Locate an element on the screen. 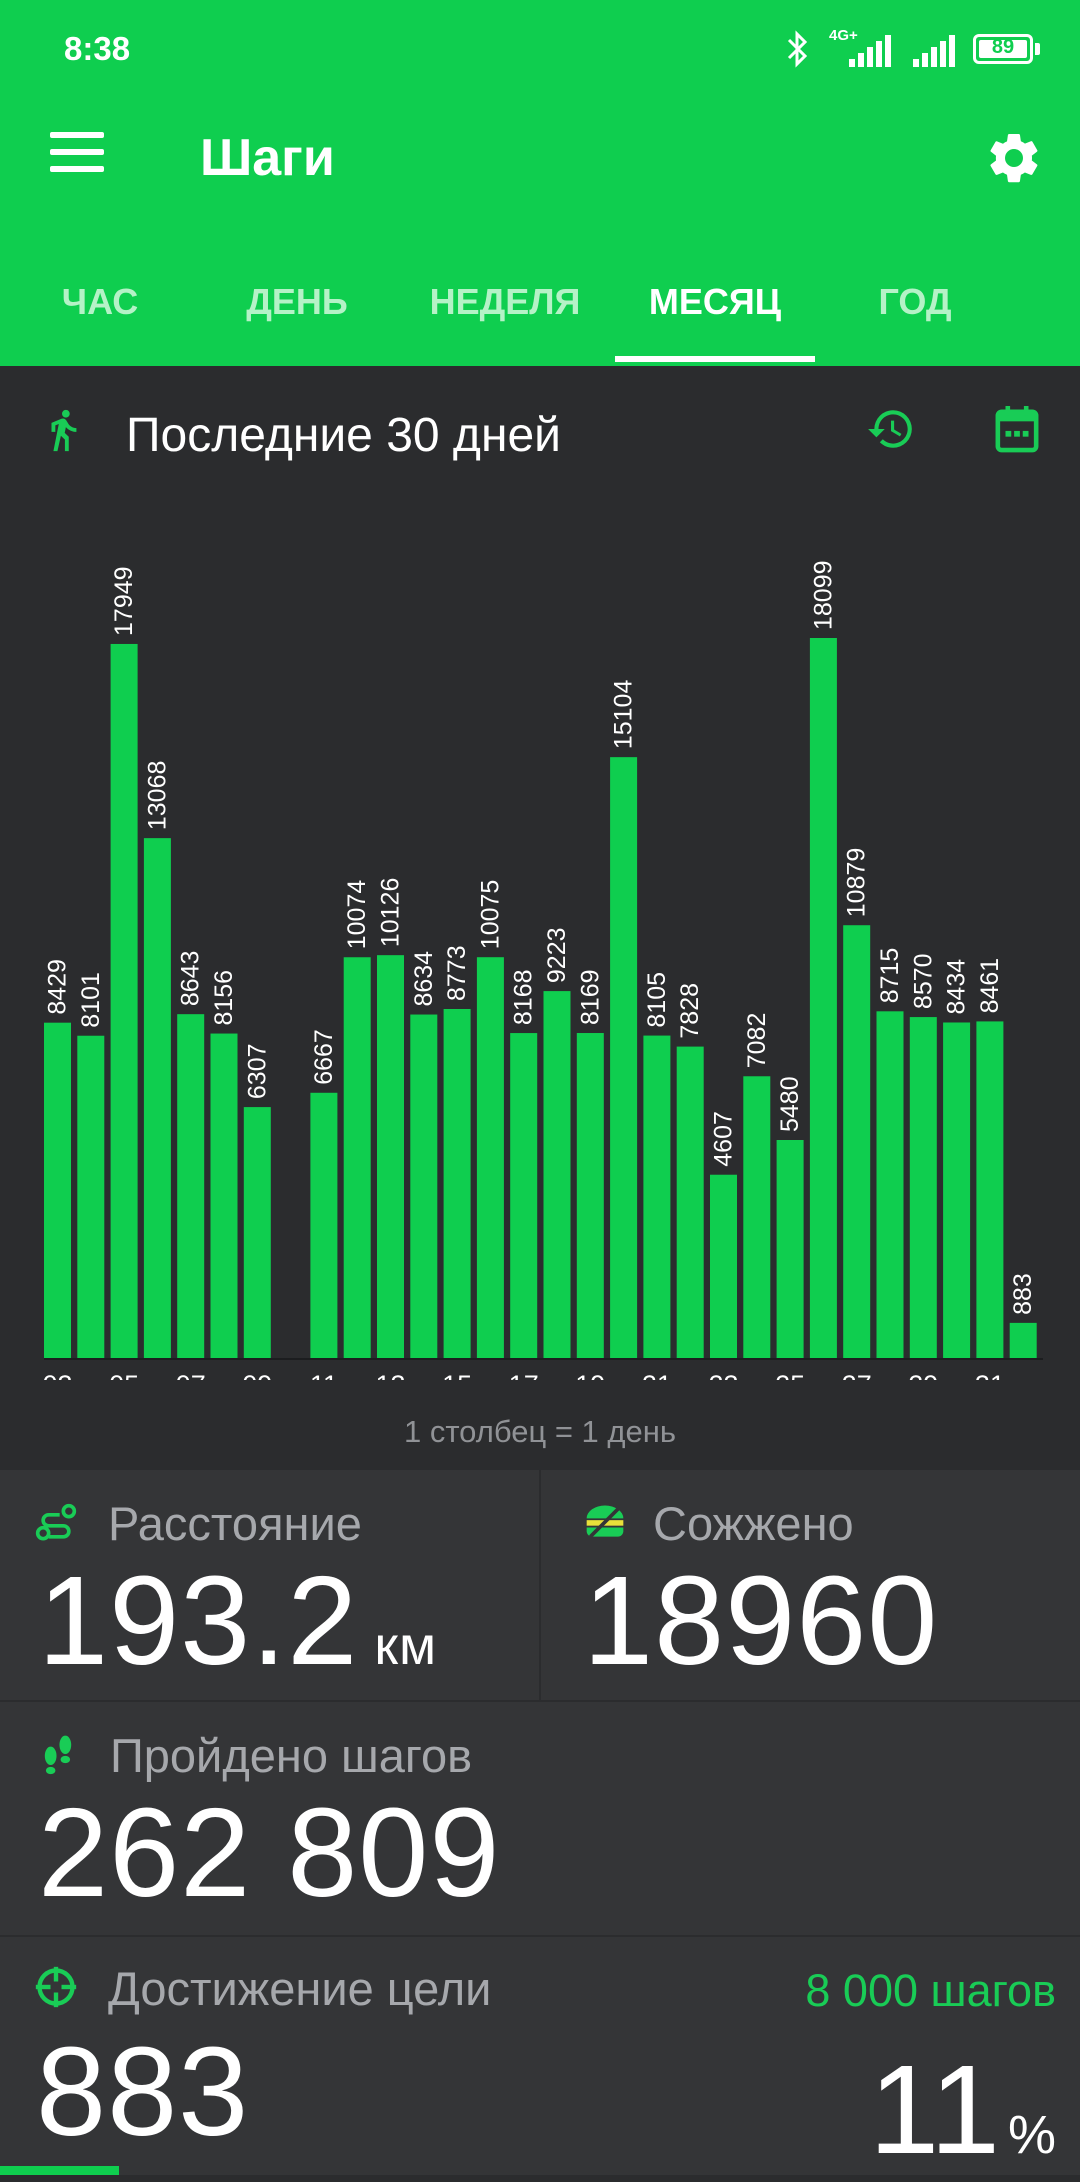 This screenshot has width=1080, height=2182. distance-label: Расстояние is located at coordinates (235, 1523).